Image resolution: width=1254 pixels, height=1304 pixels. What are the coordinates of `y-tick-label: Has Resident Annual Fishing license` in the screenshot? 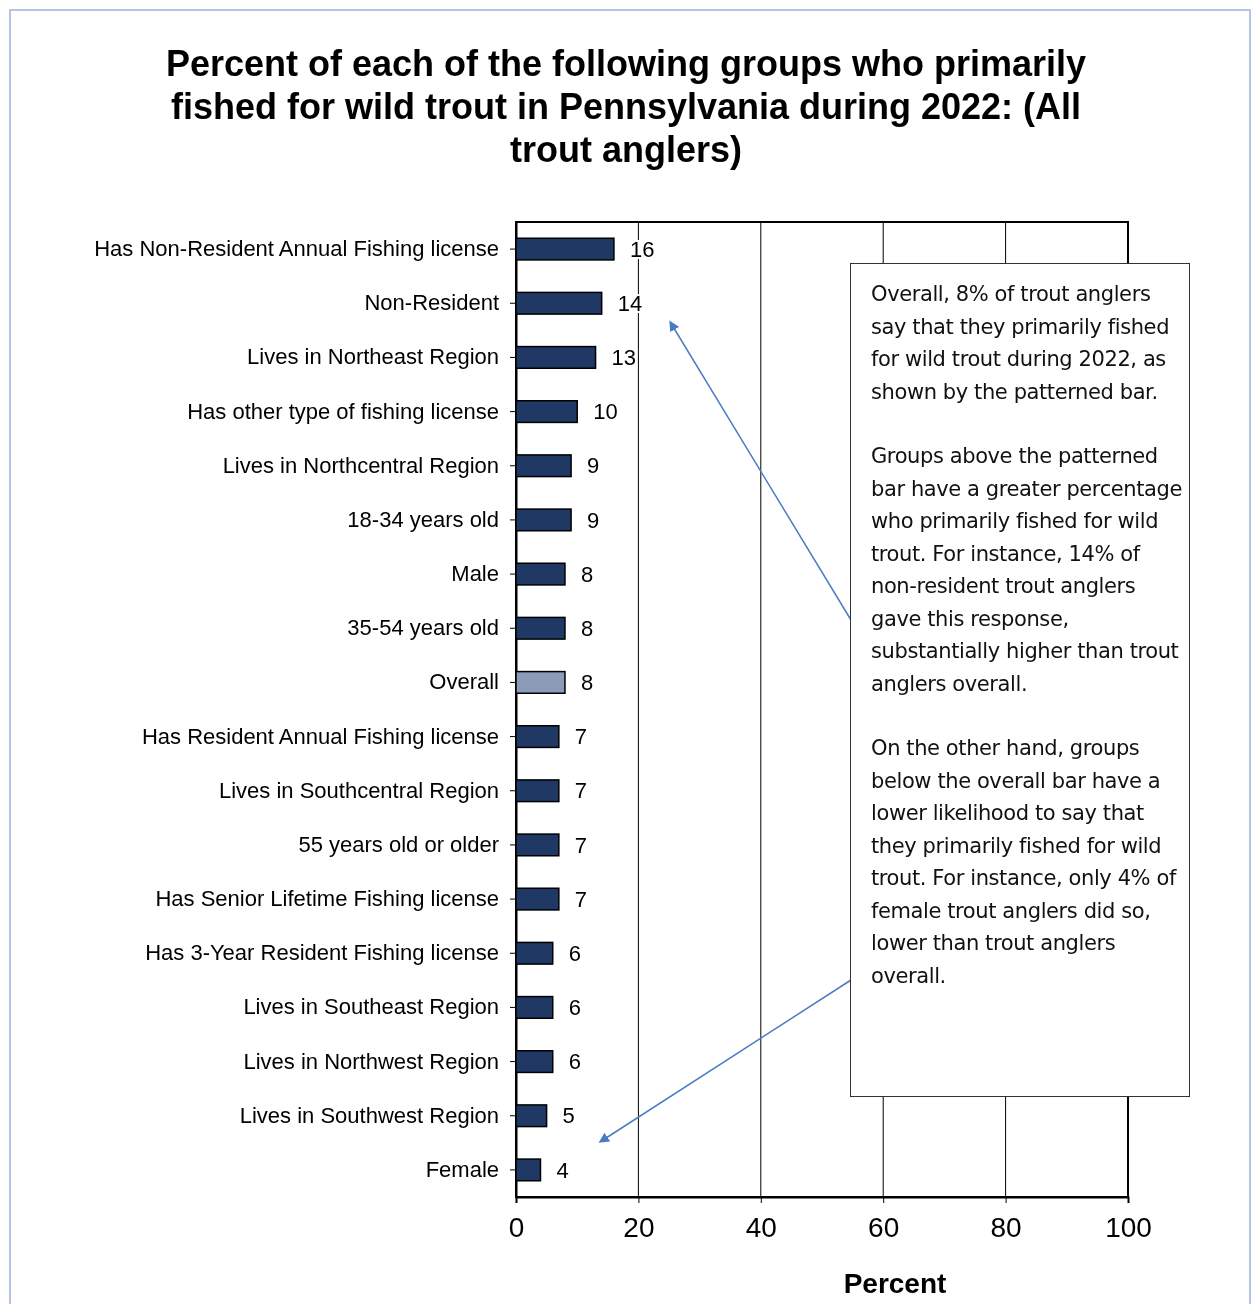 It's located at (320, 736).